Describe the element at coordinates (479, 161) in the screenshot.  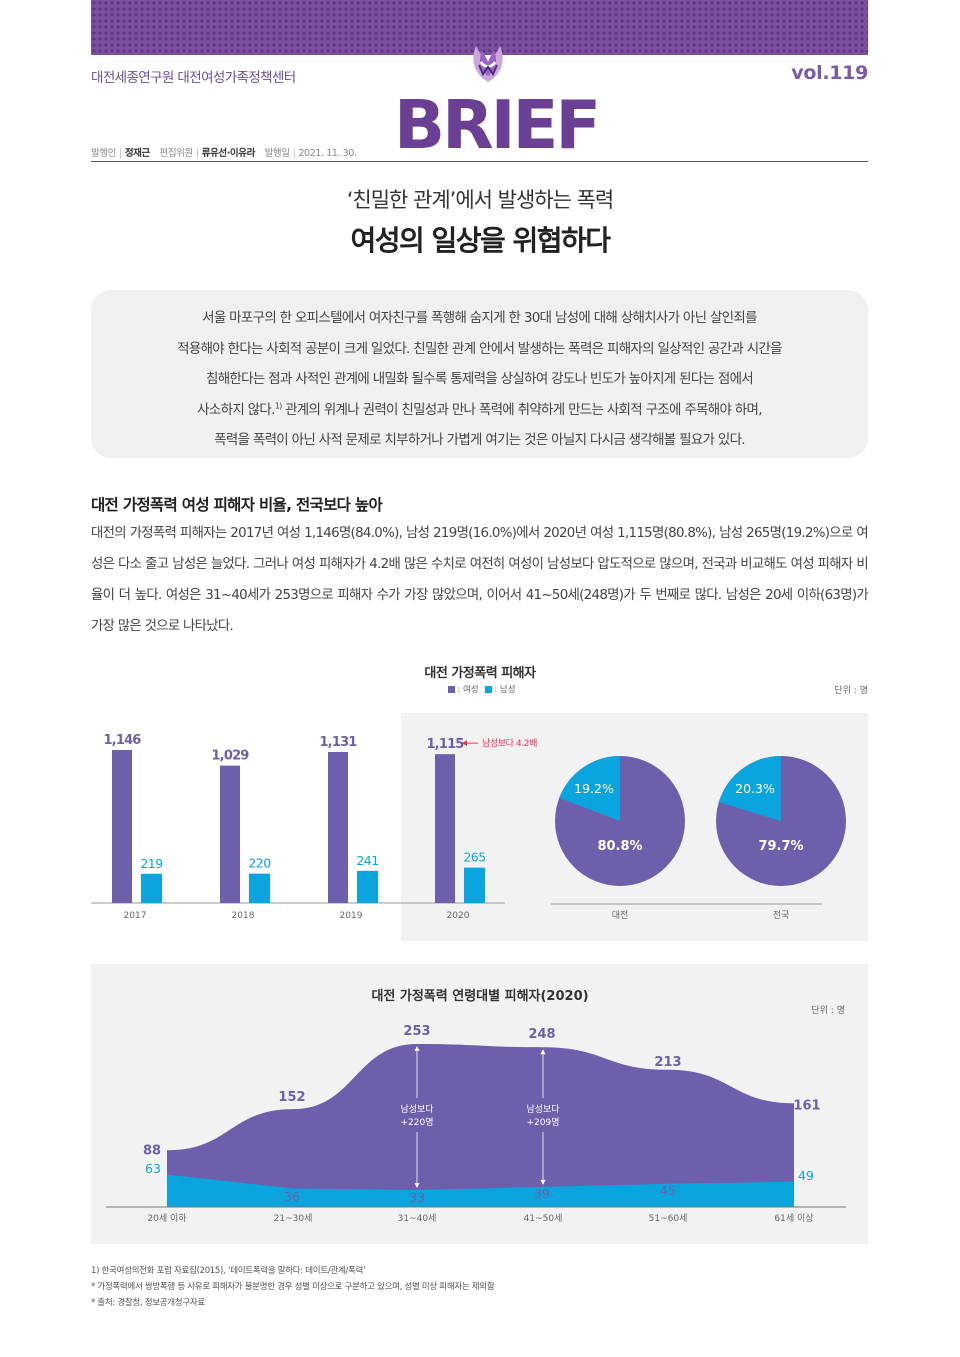
I see `header-divider` at that location.